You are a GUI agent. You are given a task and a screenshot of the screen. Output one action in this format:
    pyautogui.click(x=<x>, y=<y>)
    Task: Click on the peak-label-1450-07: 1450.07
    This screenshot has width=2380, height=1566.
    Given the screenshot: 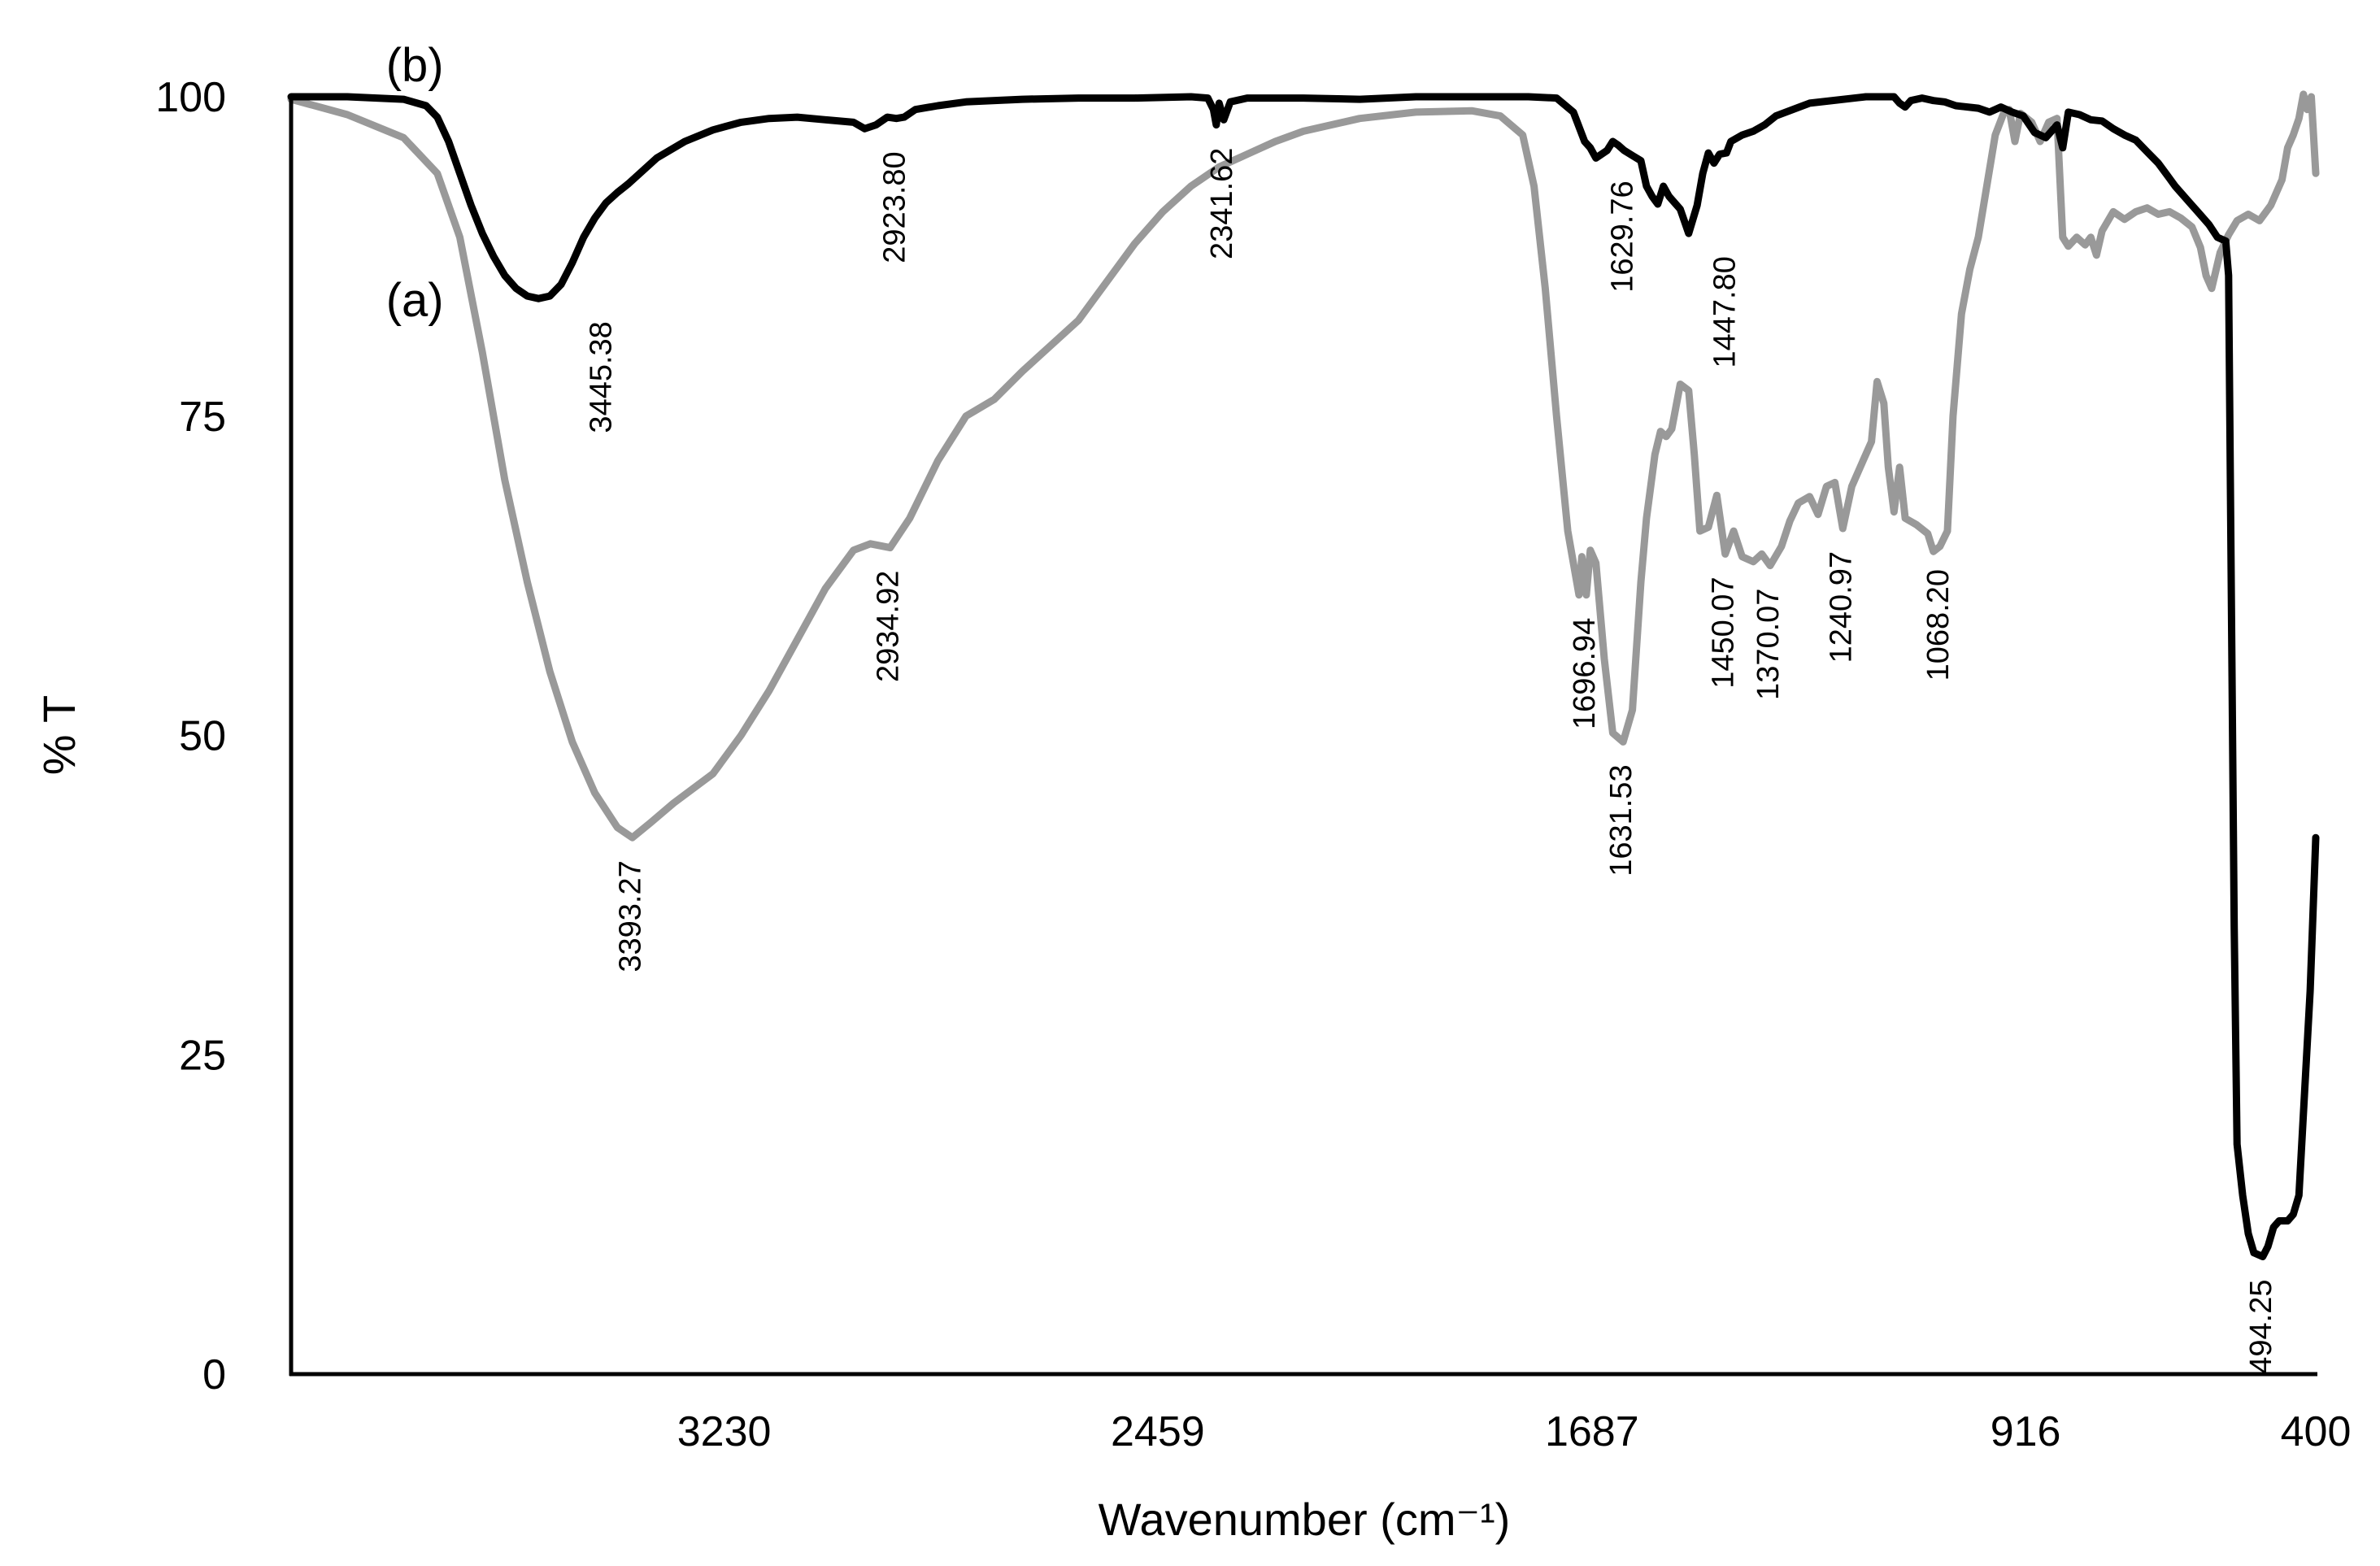 What is the action you would take?
    pyautogui.click(x=1724, y=632)
    